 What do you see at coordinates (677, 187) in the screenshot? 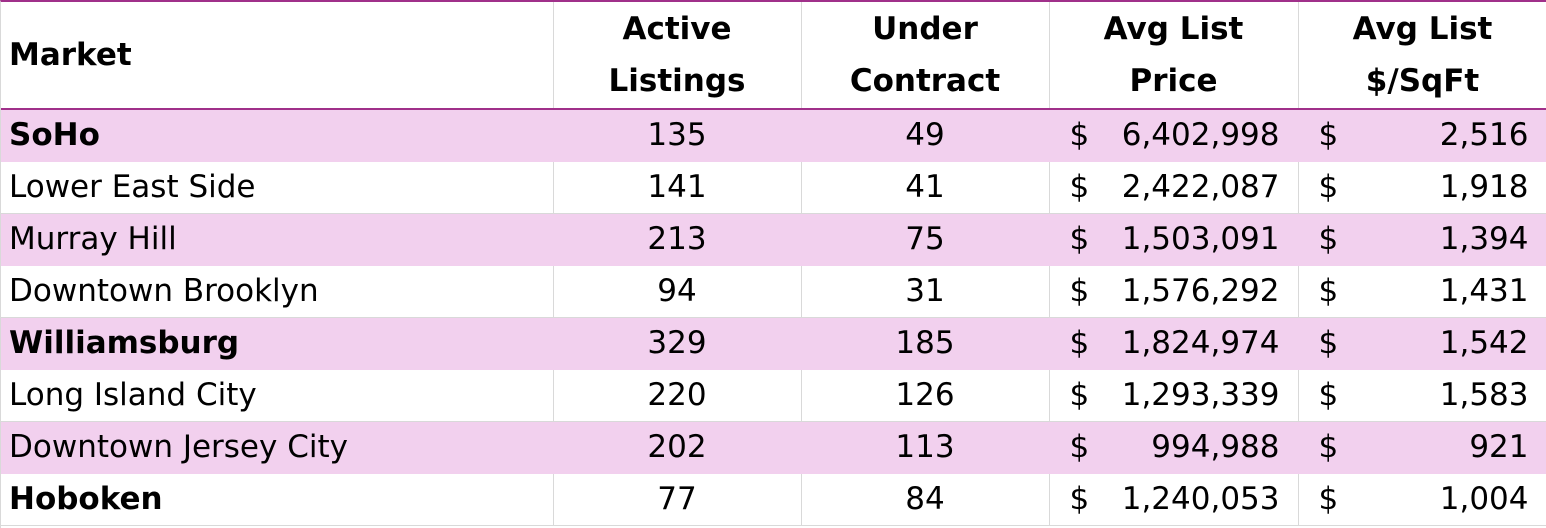
I see `cell-active-listings: 141` at bounding box center [677, 187].